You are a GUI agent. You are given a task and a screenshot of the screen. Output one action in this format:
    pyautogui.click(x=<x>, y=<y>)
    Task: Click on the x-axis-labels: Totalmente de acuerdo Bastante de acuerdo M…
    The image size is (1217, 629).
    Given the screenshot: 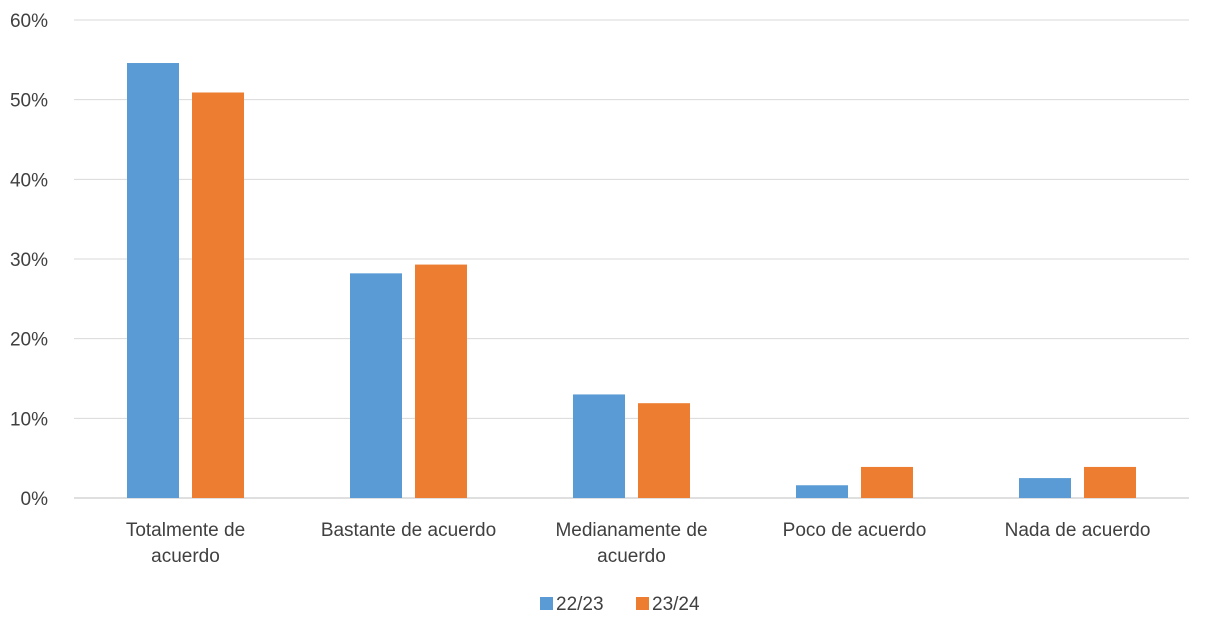 What is the action you would take?
    pyautogui.click(x=638, y=543)
    